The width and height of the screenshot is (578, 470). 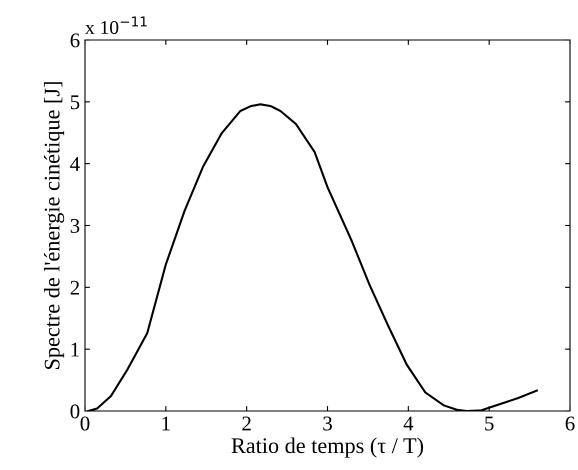 I want to click on x-tick-label: 0, so click(x=85, y=423).